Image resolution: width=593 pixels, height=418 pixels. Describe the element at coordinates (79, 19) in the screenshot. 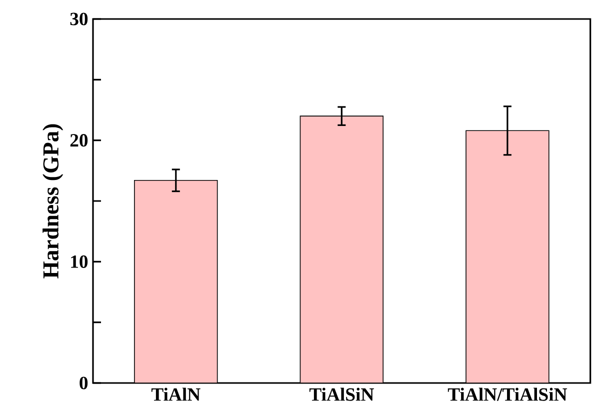

I see `y-tick-label: 30` at that location.